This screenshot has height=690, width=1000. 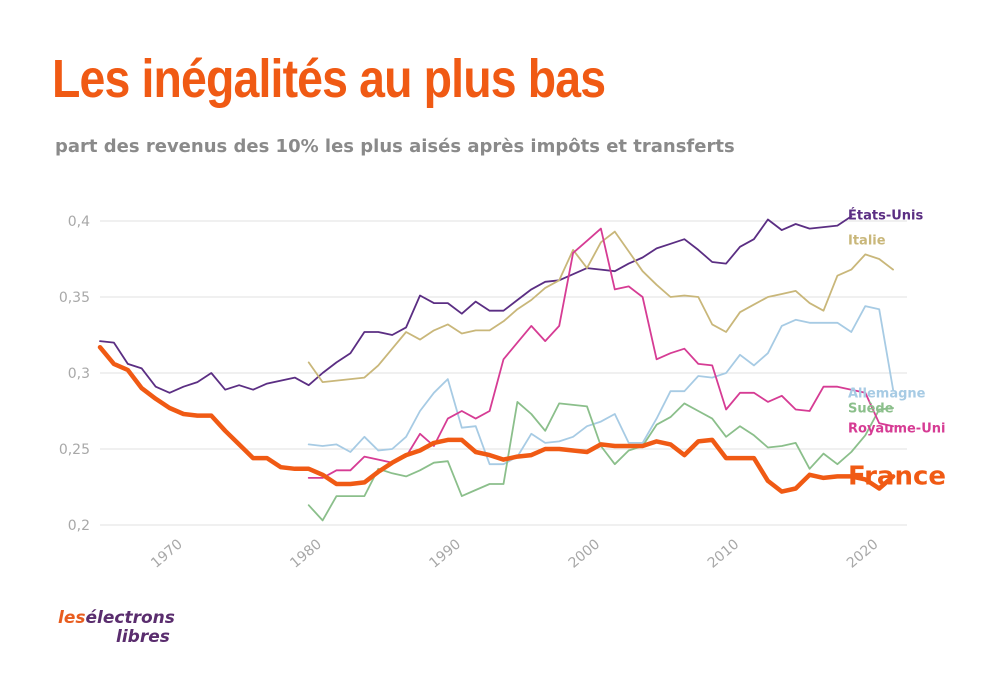 I want to click on y-tick-label: 0,4, so click(x=79, y=222).